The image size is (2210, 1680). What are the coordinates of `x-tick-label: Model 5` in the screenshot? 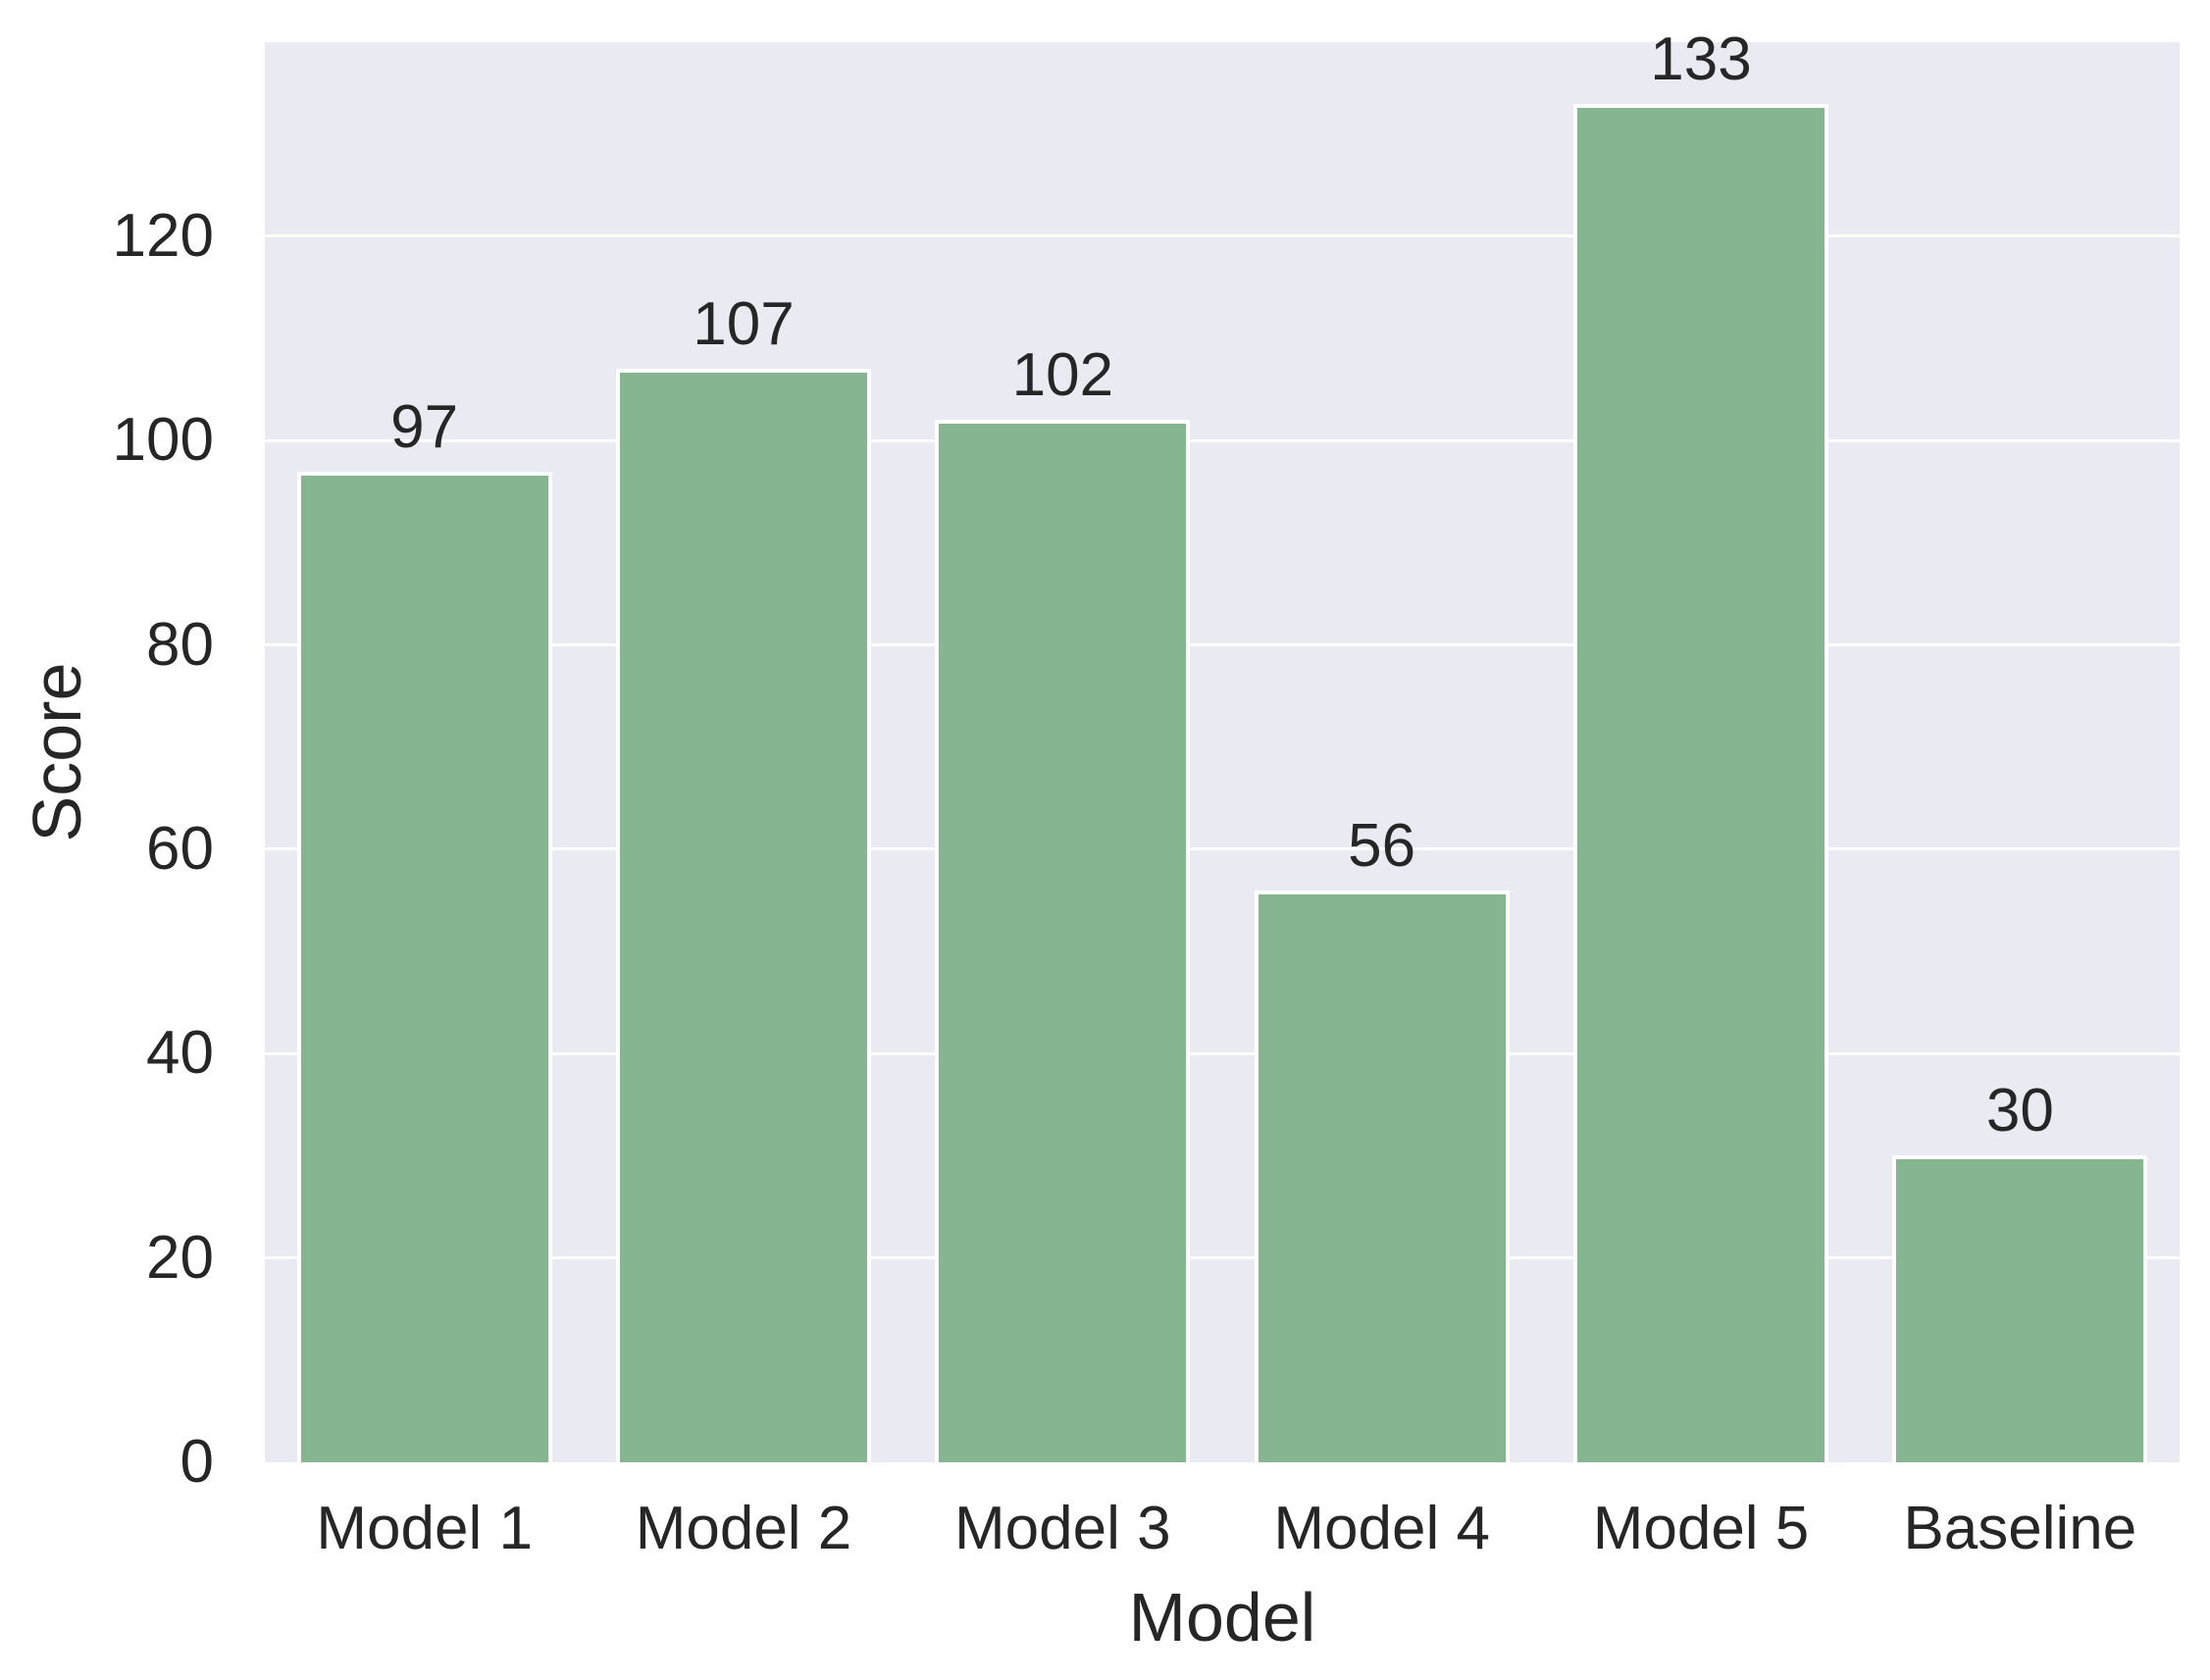 It's located at (1701, 1528).